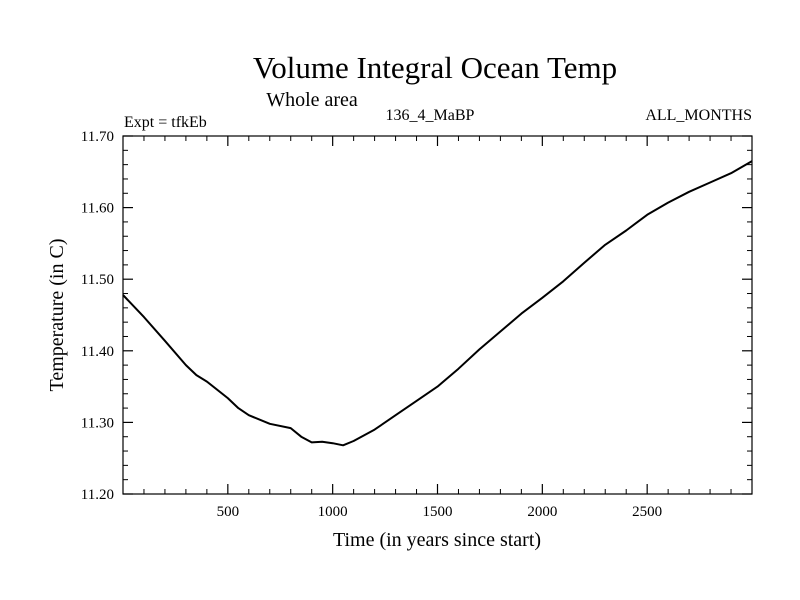 The width and height of the screenshot is (800, 600). What do you see at coordinates (97, 137) in the screenshot?
I see `y-tick-label: 11.70` at bounding box center [97, 137].